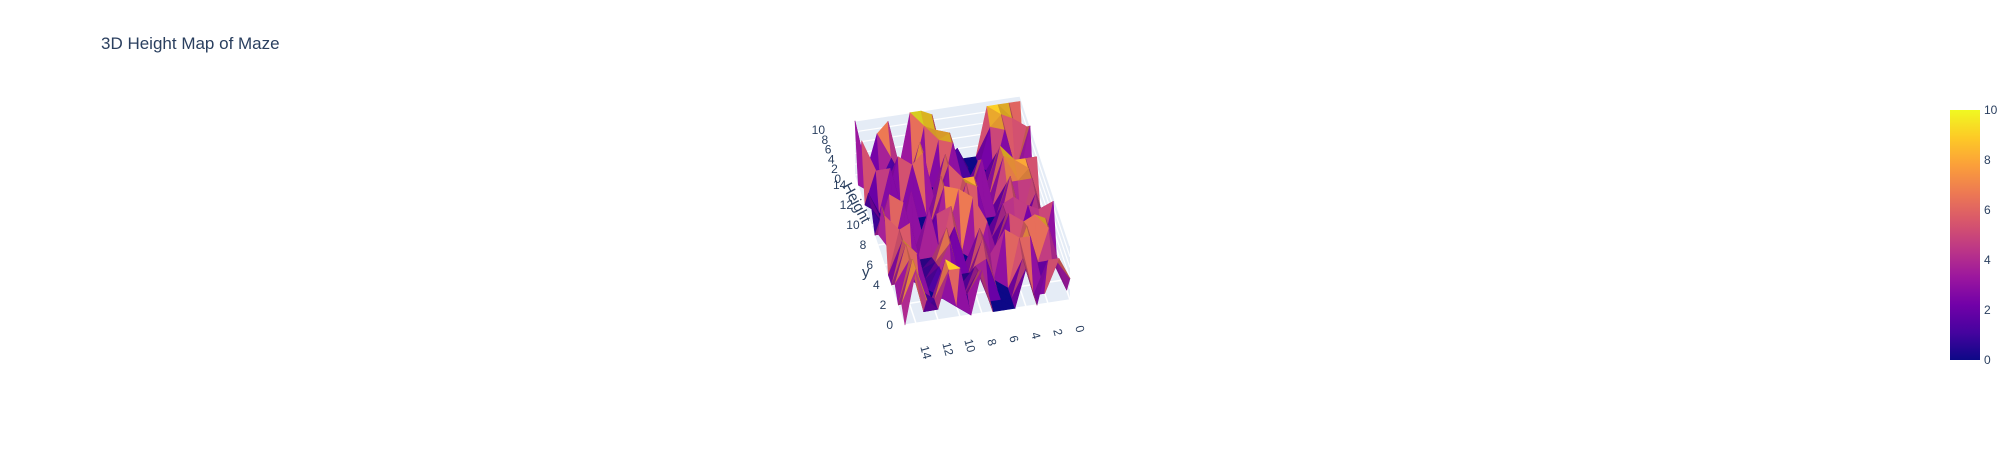 Image resolution: width=2015 pixels, height=450 pixels. Describe the element at coordinates (819, 130) in the screenshot. I see `z-tick-label: 10` at that location.